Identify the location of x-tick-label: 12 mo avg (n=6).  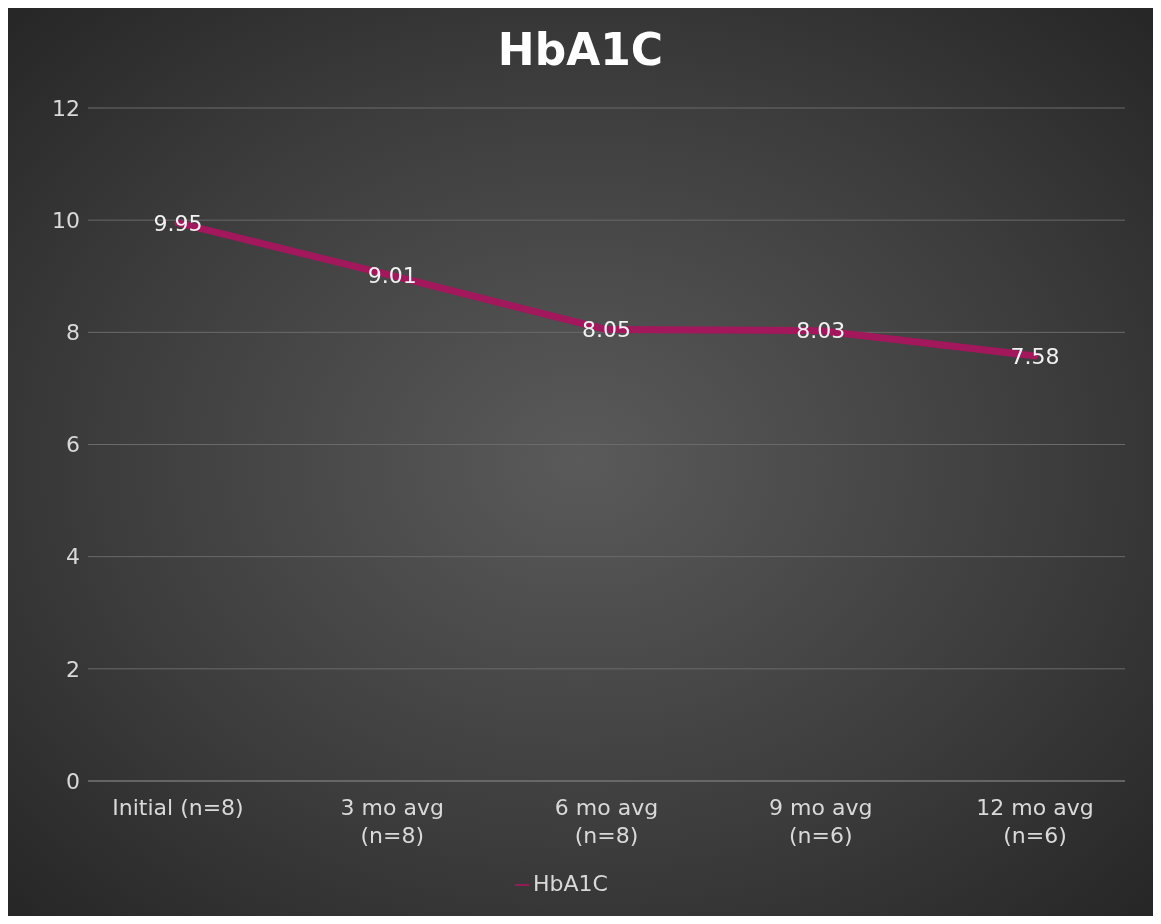
(1035, 821).